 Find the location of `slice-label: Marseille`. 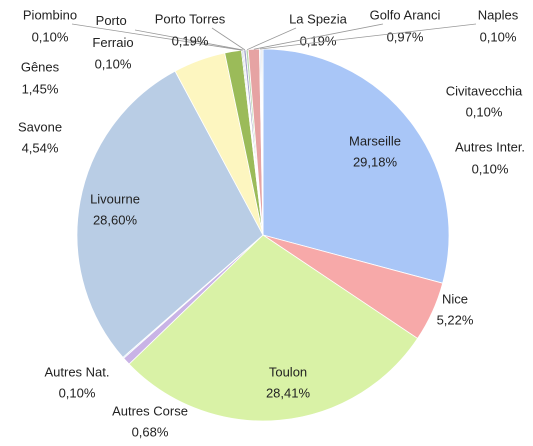

slice-label: Marseille is located at coordinates (375, 140).